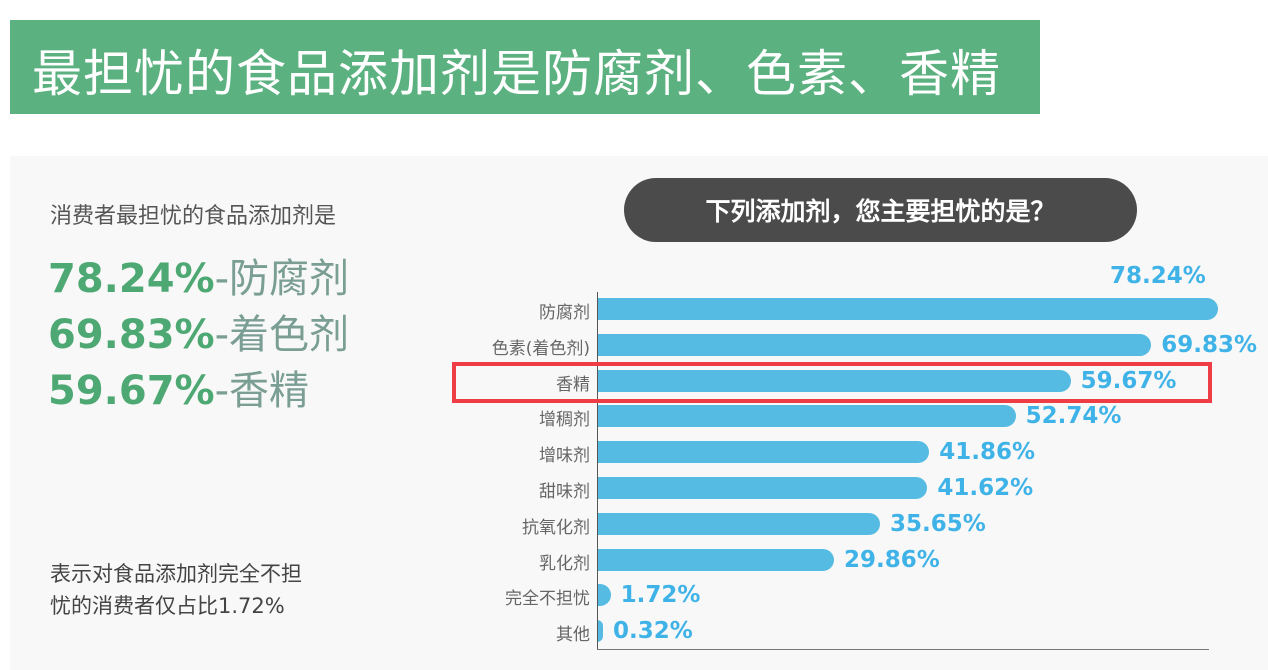 This screenshot has width=1268, height=670. I want to click on highlight-stat: 78.24%-防腐剂, so click(198, 275).